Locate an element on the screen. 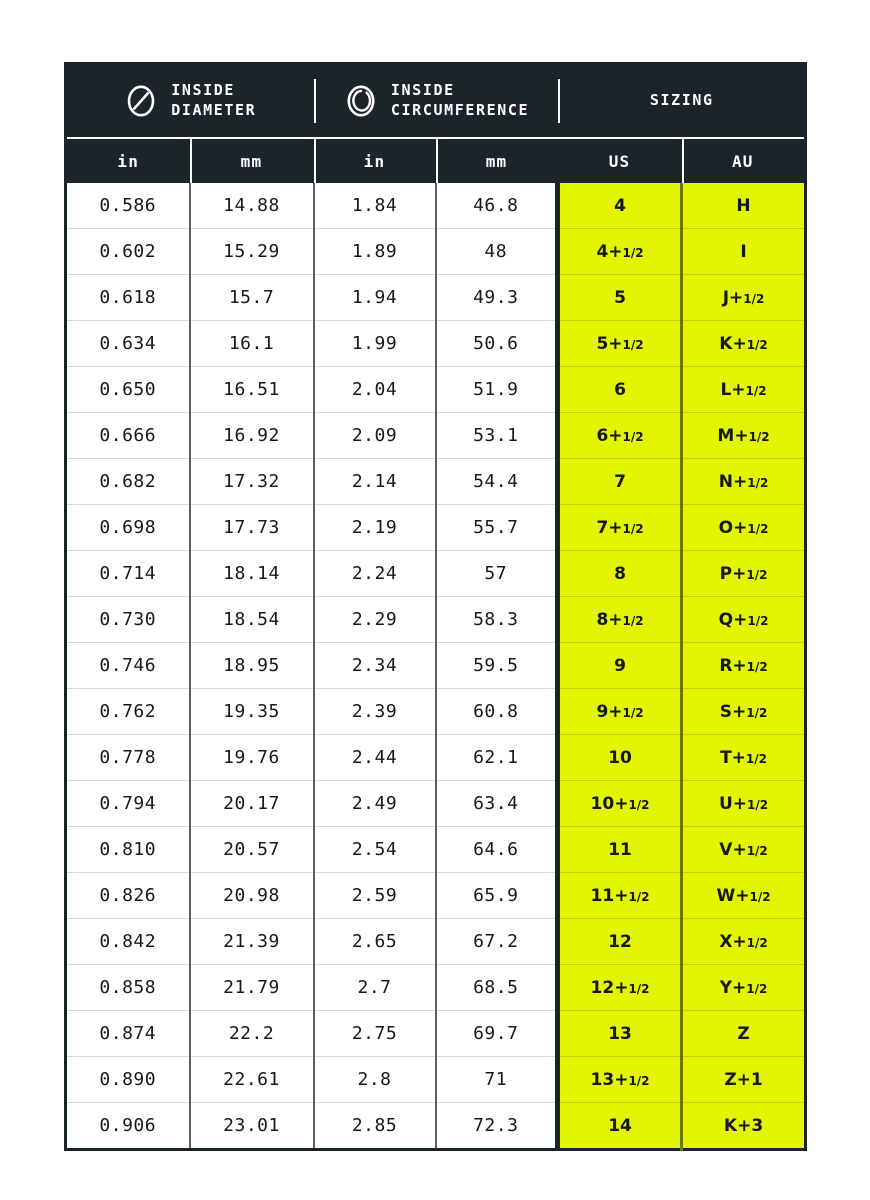 The image size is (870, 1200). cell-circumference-mm: 71 is located at coordinates (496, 1079).